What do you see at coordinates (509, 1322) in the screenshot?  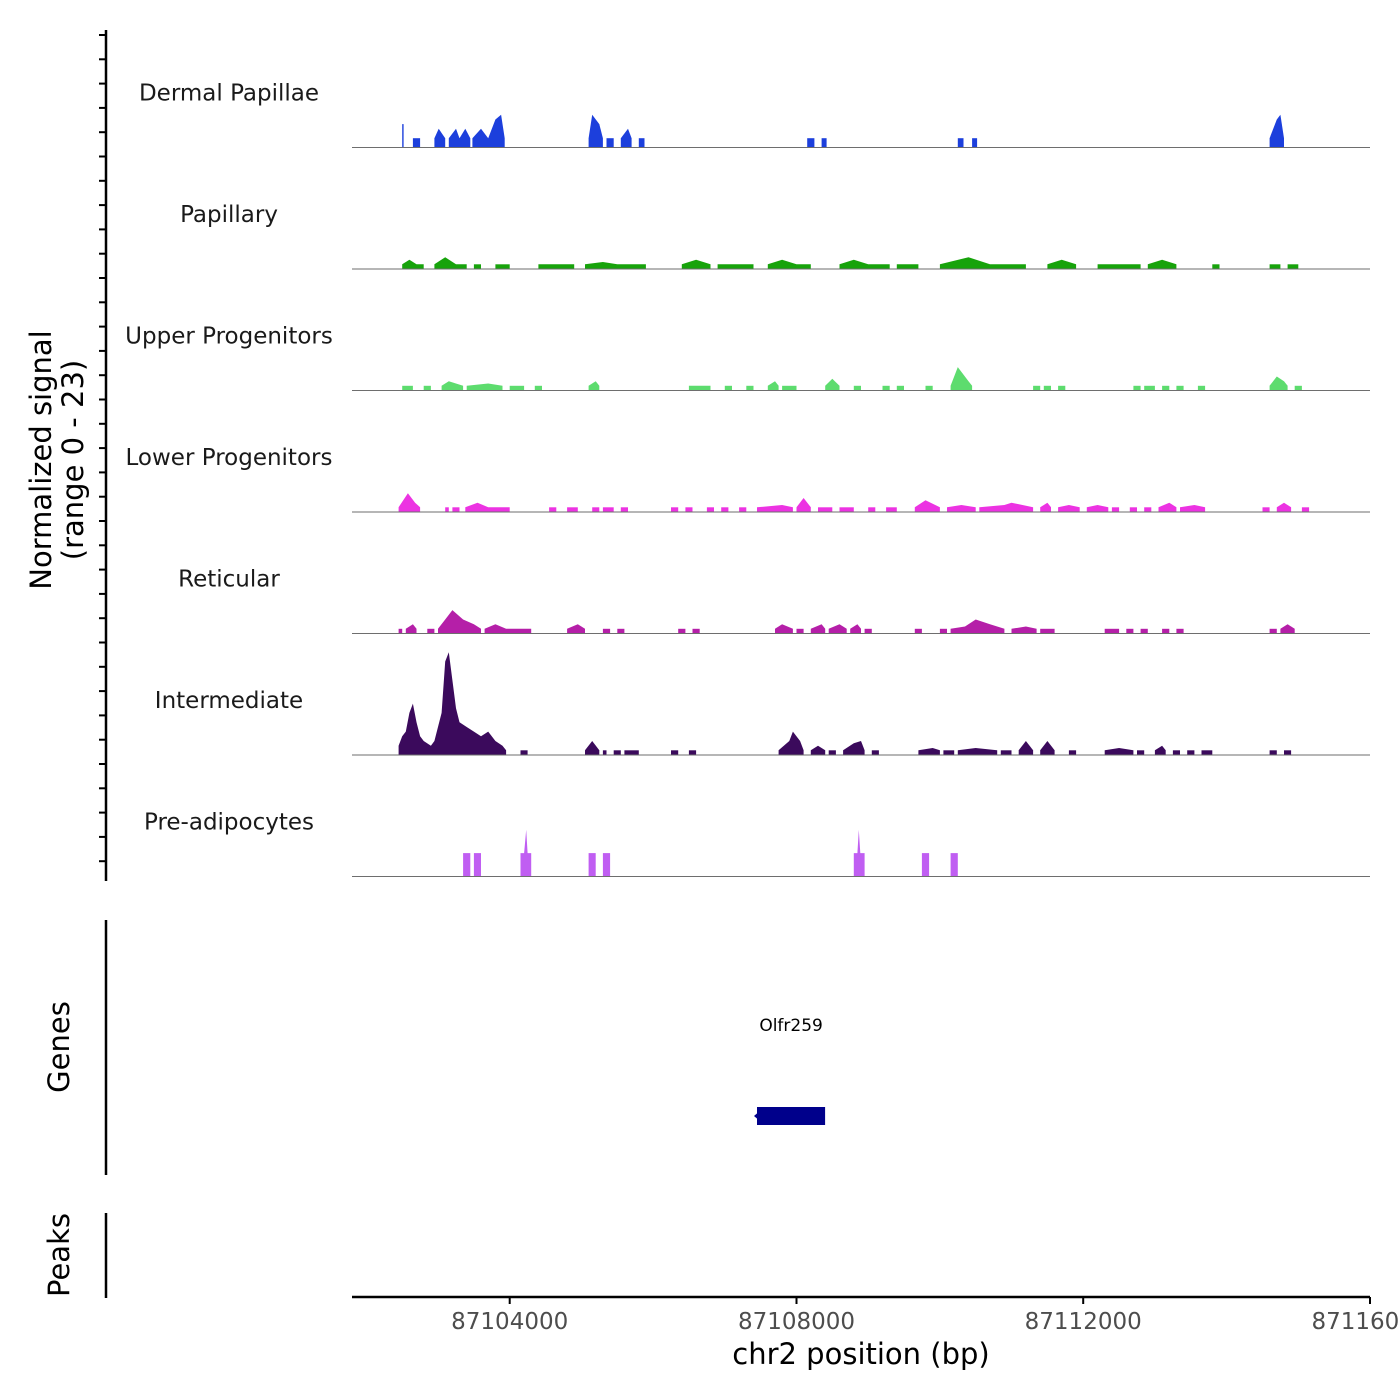 I see `x-tick-label: 87104000` at bounding box center [509, 1322].